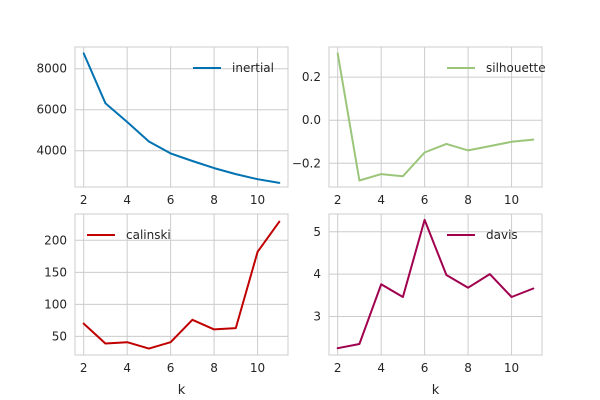 This screenshot has width=600, height=400. What do you see at coordinates (51, 110) in the screenshot?
I see `y-tick-label: 6000` at bounding box center [51, 110].